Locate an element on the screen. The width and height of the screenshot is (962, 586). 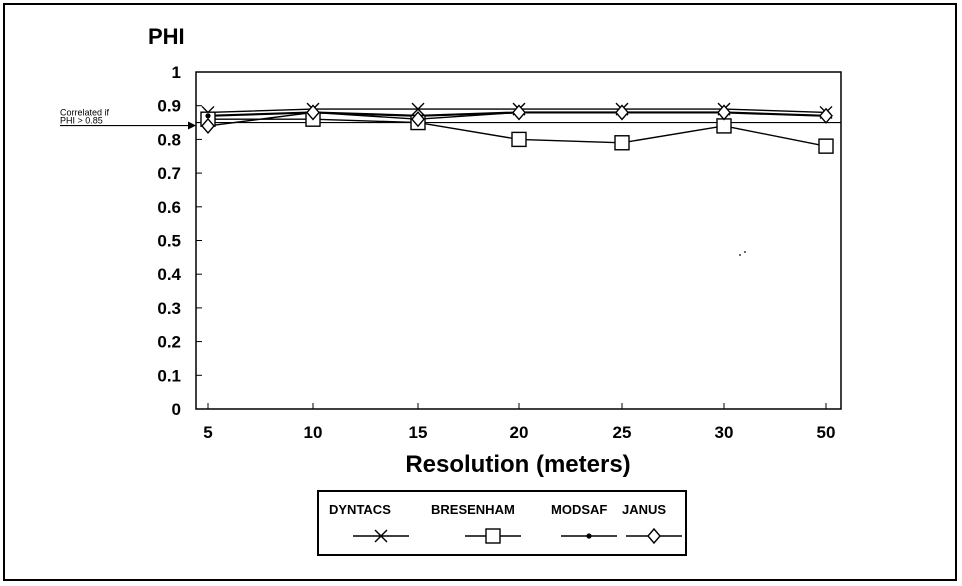
legend-label-bresenham: BRESENHAM is located at coordinates (473, 509).